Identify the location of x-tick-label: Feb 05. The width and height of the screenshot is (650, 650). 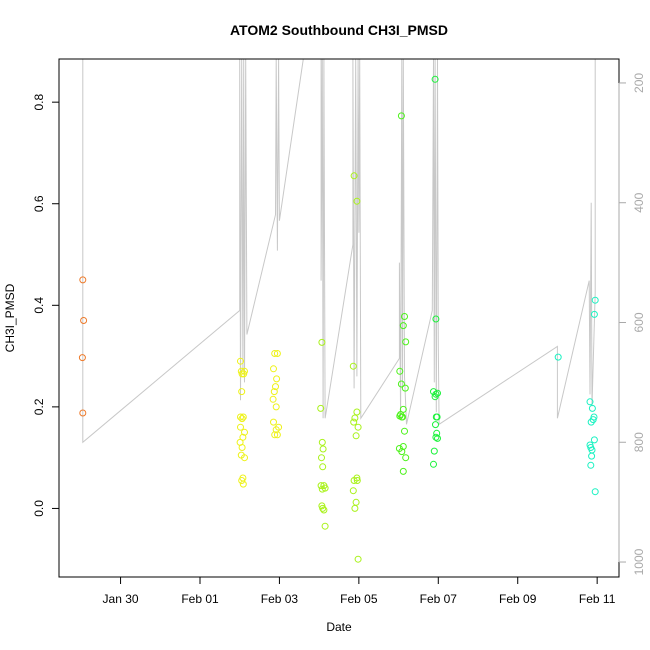
(359, 599).